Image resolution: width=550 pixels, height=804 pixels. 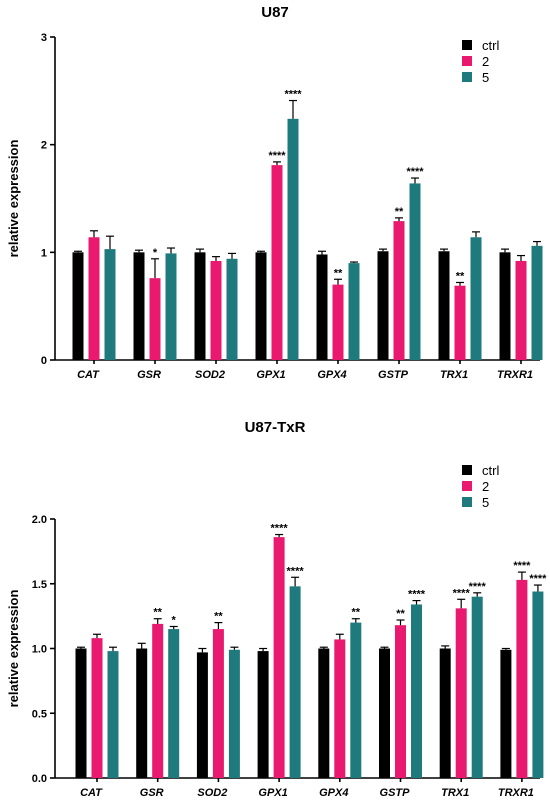 What do you see at coordinates (44, 146) in the screenshot?
I see `y-tick-label: 2` at bounding box center [44, 146].